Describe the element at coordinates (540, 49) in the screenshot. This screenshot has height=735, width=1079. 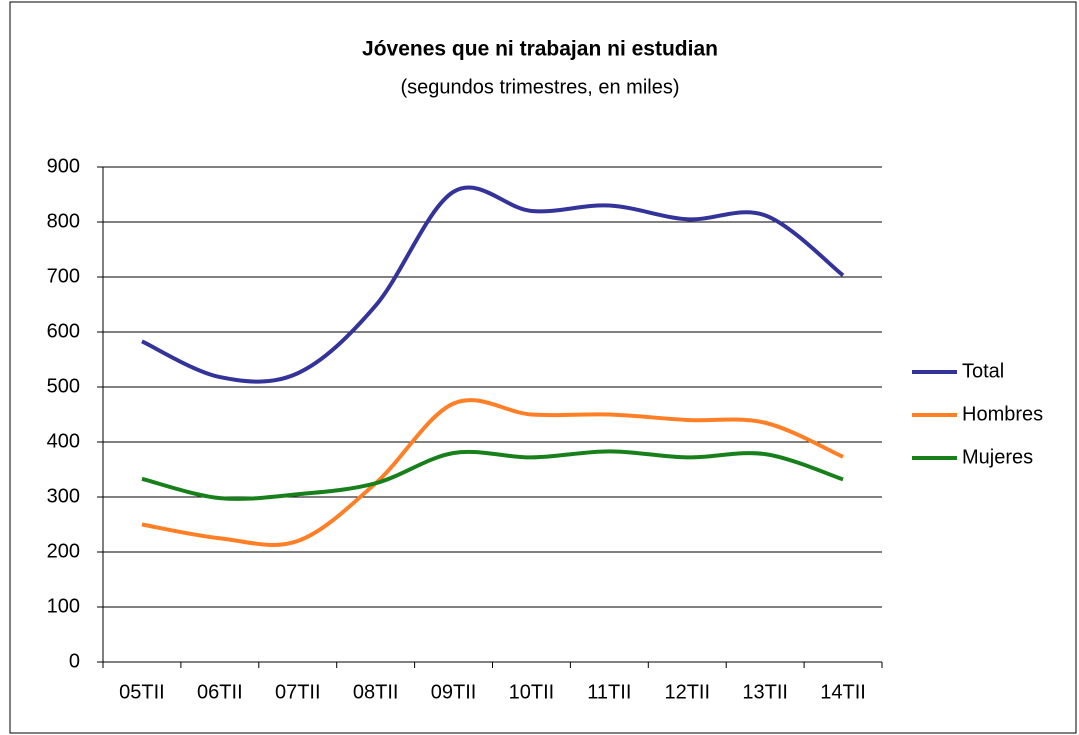
I see `chart-title: Jóvenes que ni trabajan ni estudian` at that location.